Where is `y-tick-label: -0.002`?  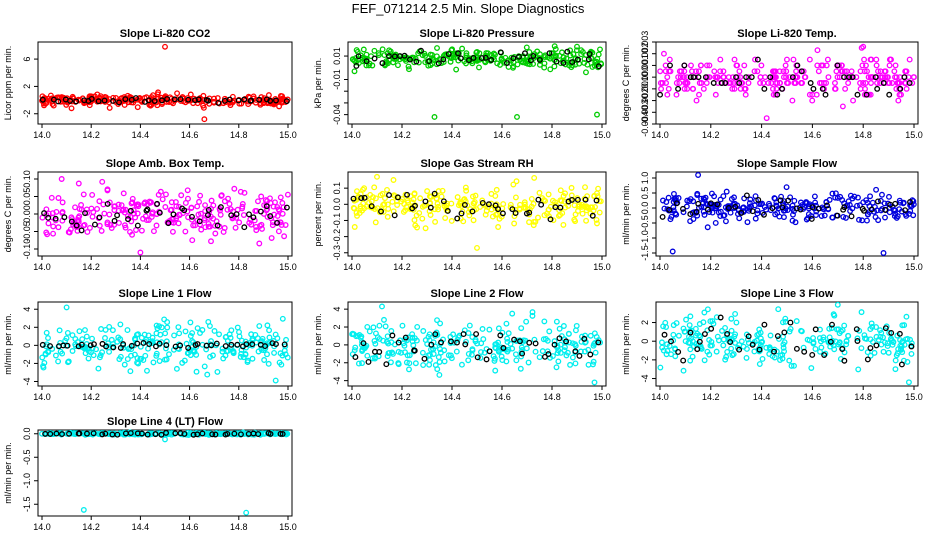 y-tick-label: -0.002 is located at coordinates (645, 101).